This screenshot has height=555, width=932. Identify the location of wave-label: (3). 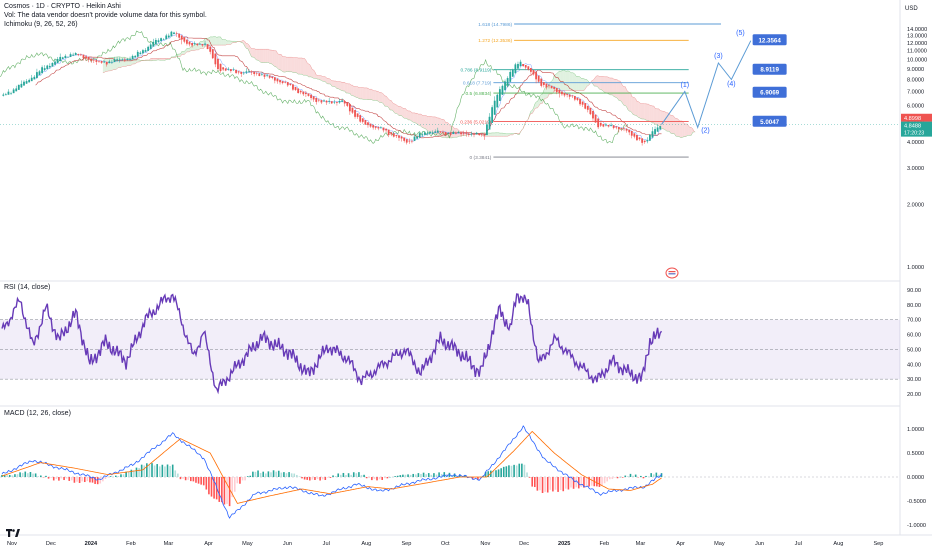
(718, 56).